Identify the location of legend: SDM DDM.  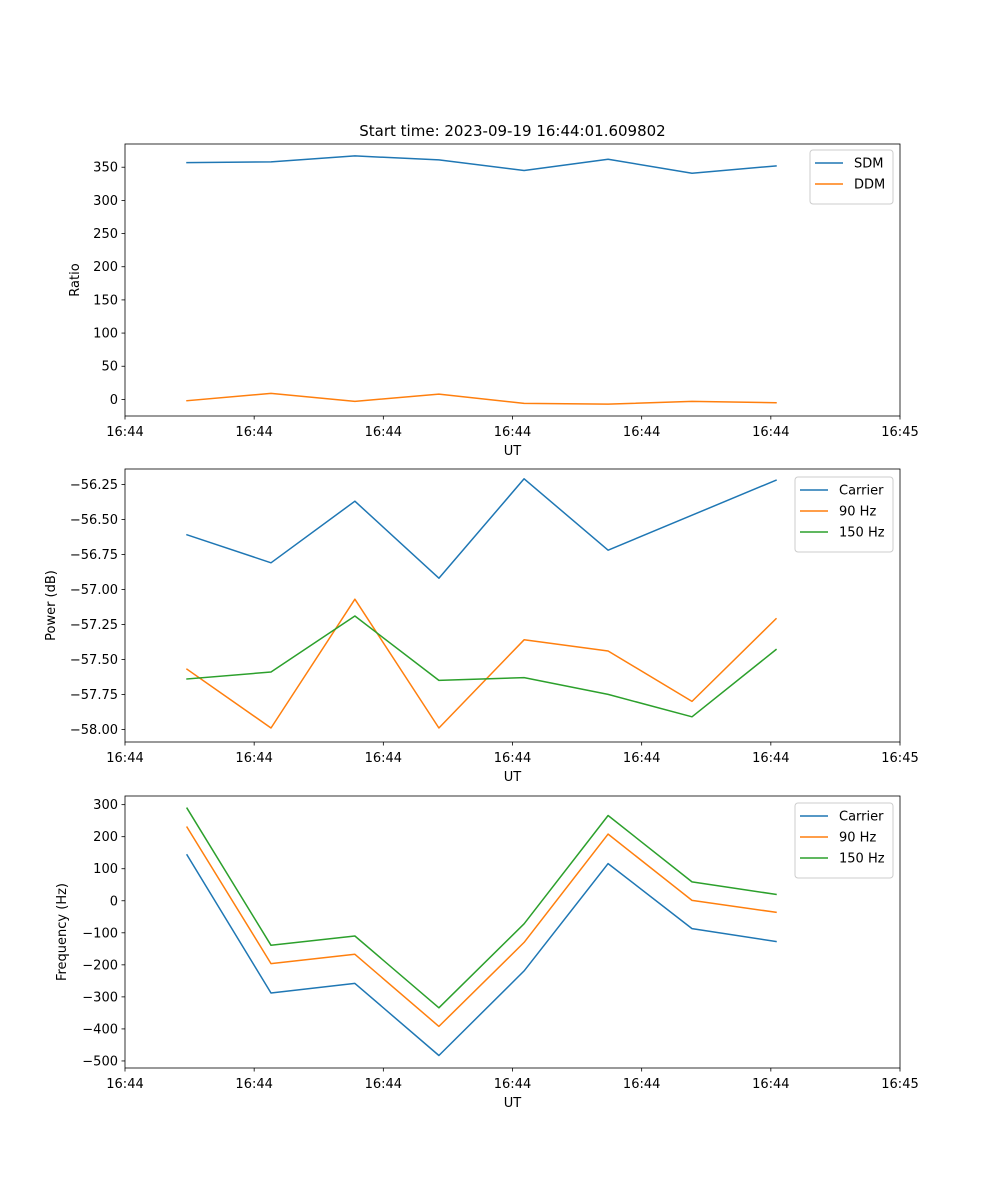
(851, 177).